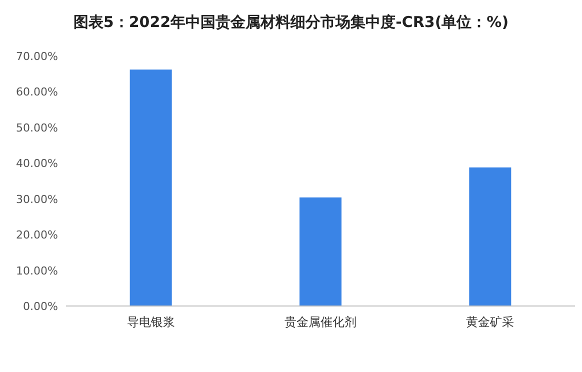 The height and width of the screenshot is (372, 582). Describe the element at coordinates (37, 235) in the screenshot. I see `y-tick-label: 20.00%` at that location.